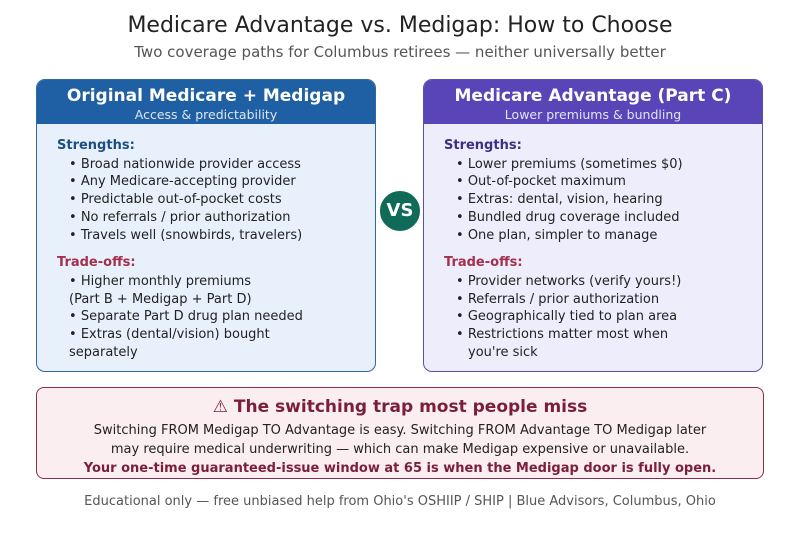 The width and height of the screenshot is (800, 540). What do you see at coordinates (562, 235) in the screenshot?
I see `list-item-text: One plan, simpler to manage` at bounding box center [562, 235].